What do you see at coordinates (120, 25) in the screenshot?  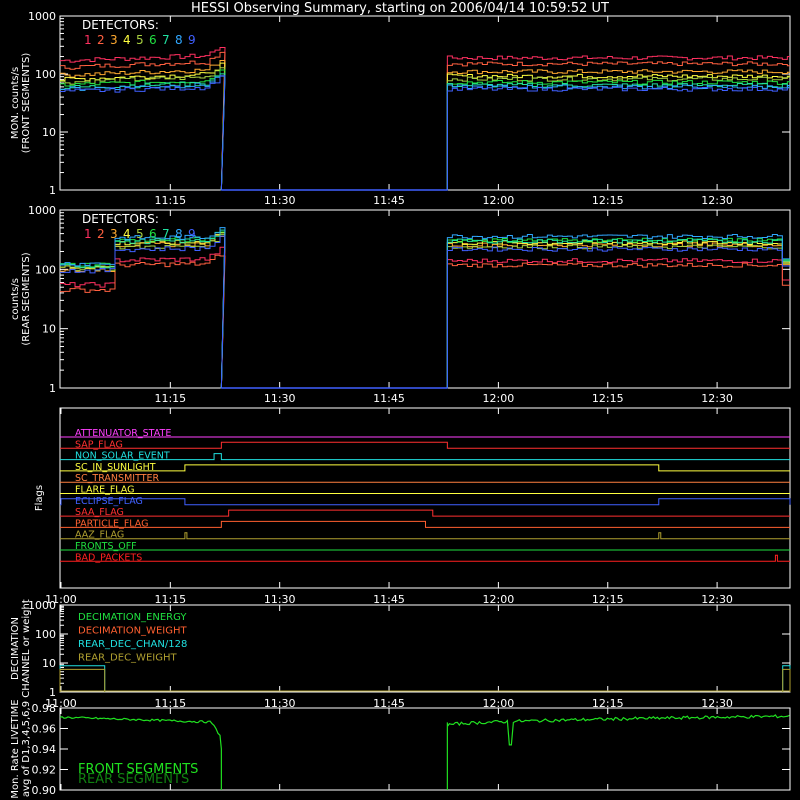 I see `front_counts-legend-title: DETECTORS:` at bounding box center [120, 25].